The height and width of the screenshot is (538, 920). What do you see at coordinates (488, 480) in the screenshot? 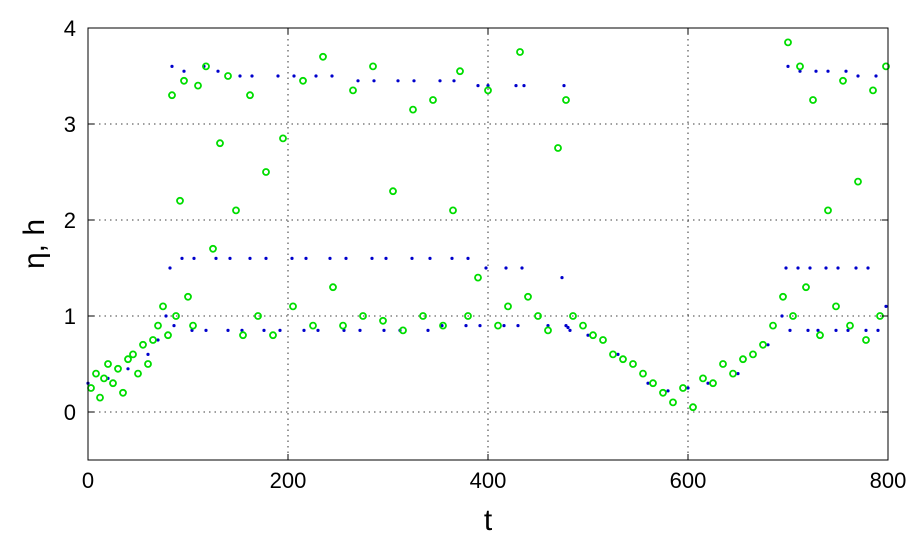
I see `x-tick-label: 400` at bounding box center [488, 480].